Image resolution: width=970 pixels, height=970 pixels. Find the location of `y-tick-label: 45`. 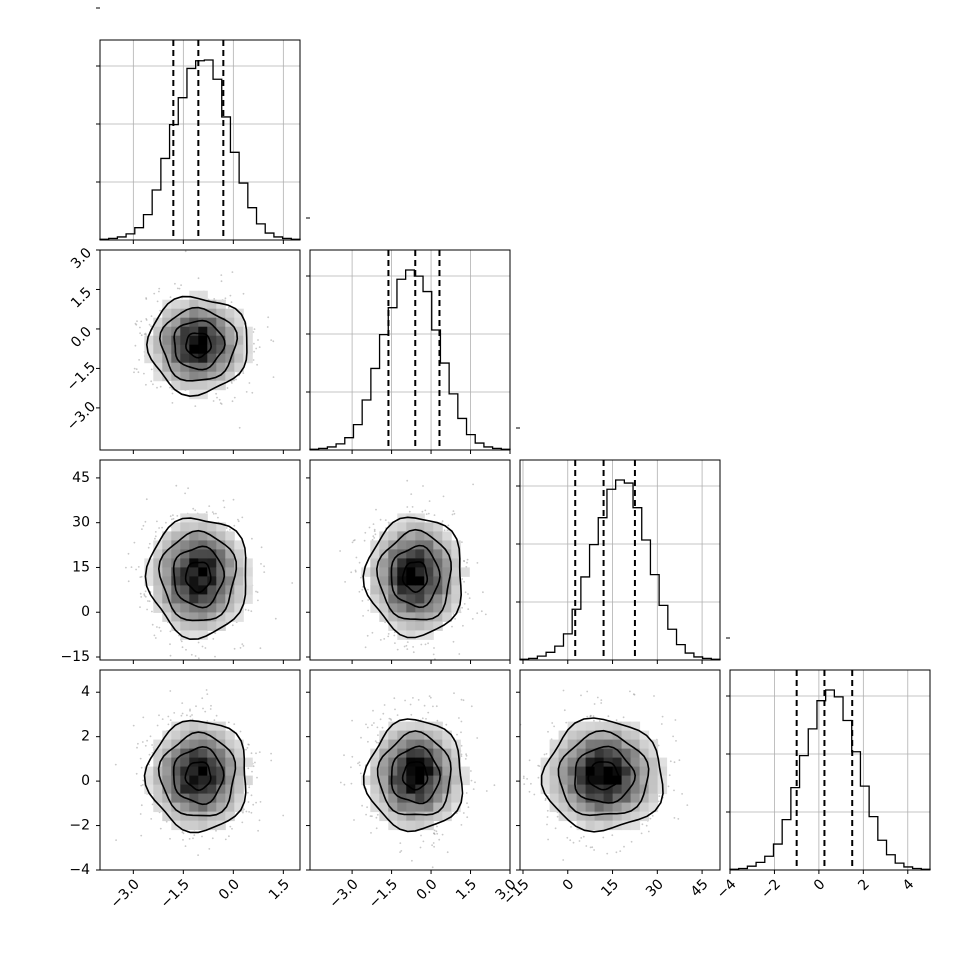

y-tick-label: 45 is located at coordinates (81, 478).